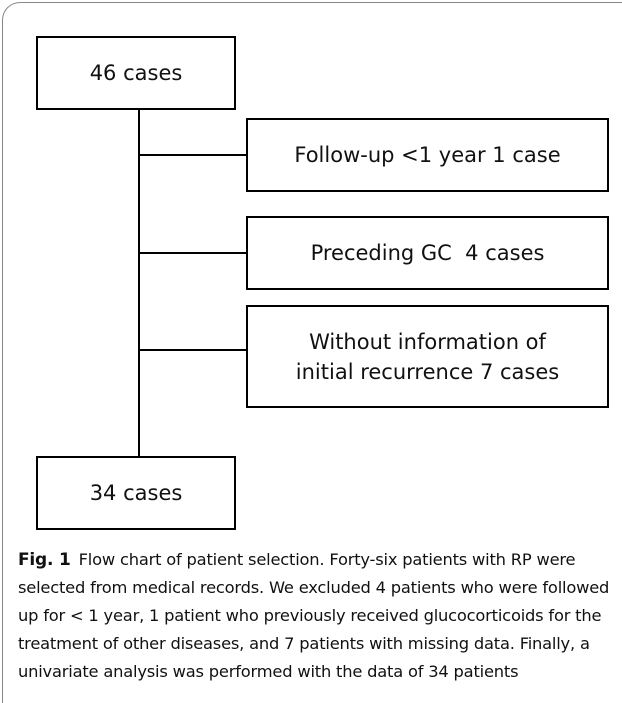 Image resolution: width=622 pixels, height=703 pixels. What do you see at coordinates (427, 371) in the screenshot?
I see `node-label: initial recurrence 7 cases` at bounding box center [427, 371].